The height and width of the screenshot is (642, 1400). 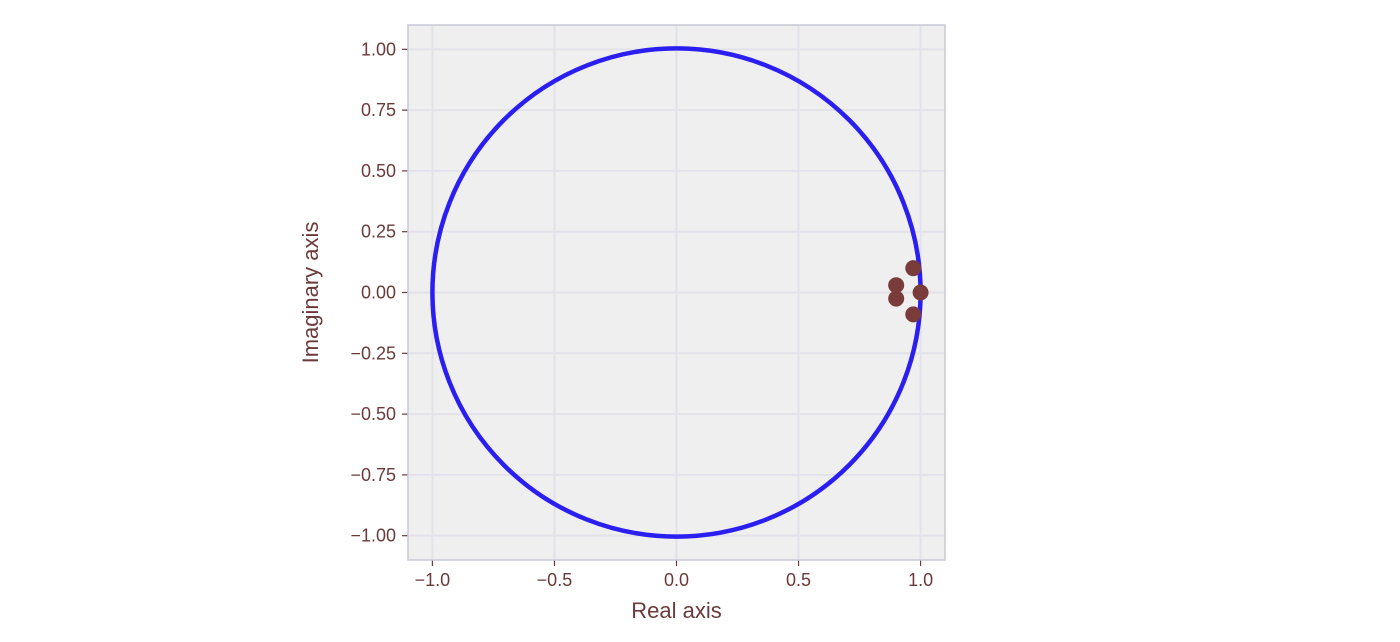 I want to click on y-tick-label: 0.00, so click(x=378, y=293).